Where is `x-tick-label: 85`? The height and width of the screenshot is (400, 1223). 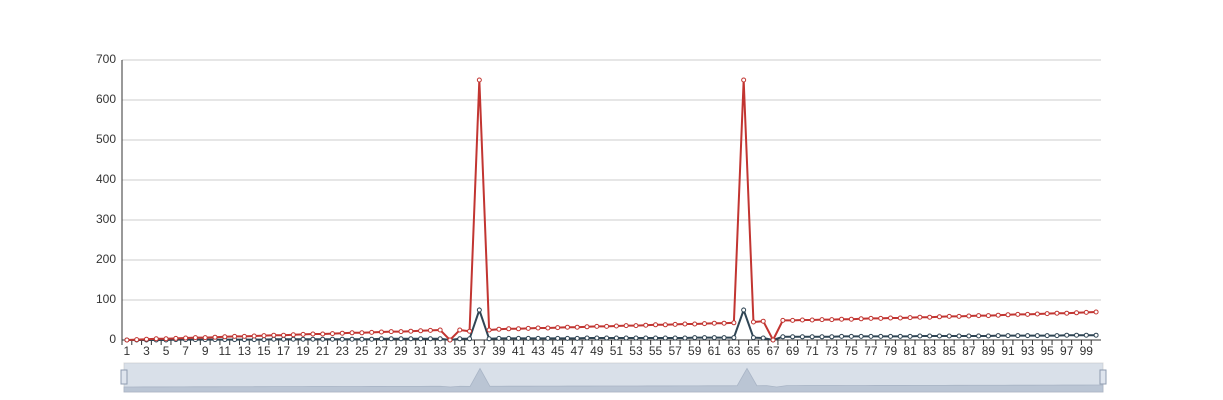 x-tick-label: 85 is located at coordinates (950, 351).